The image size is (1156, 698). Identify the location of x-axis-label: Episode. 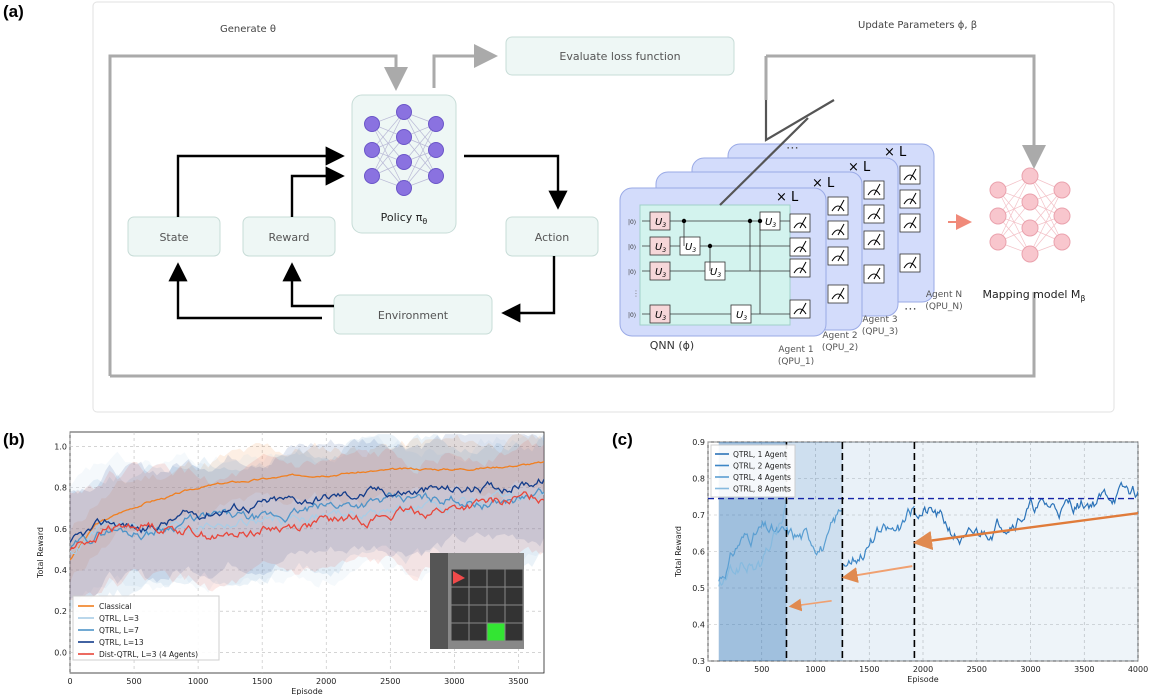
(922, 679).